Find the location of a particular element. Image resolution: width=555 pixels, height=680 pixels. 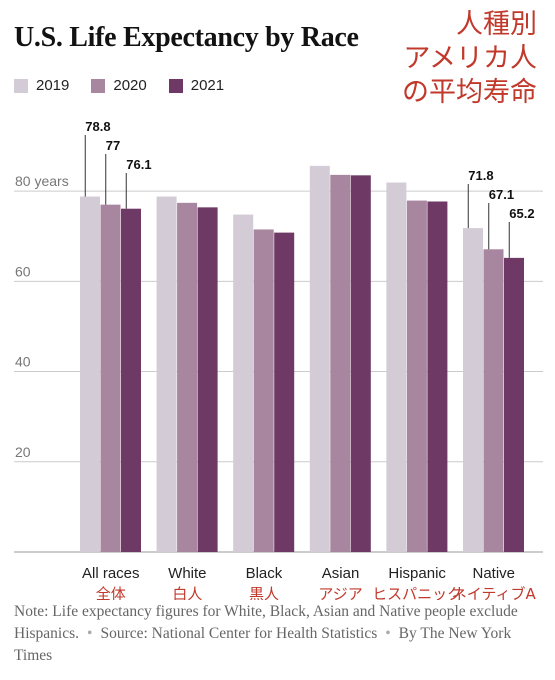

legend-label-2019: 2019 is located at coordinates (53, 85).